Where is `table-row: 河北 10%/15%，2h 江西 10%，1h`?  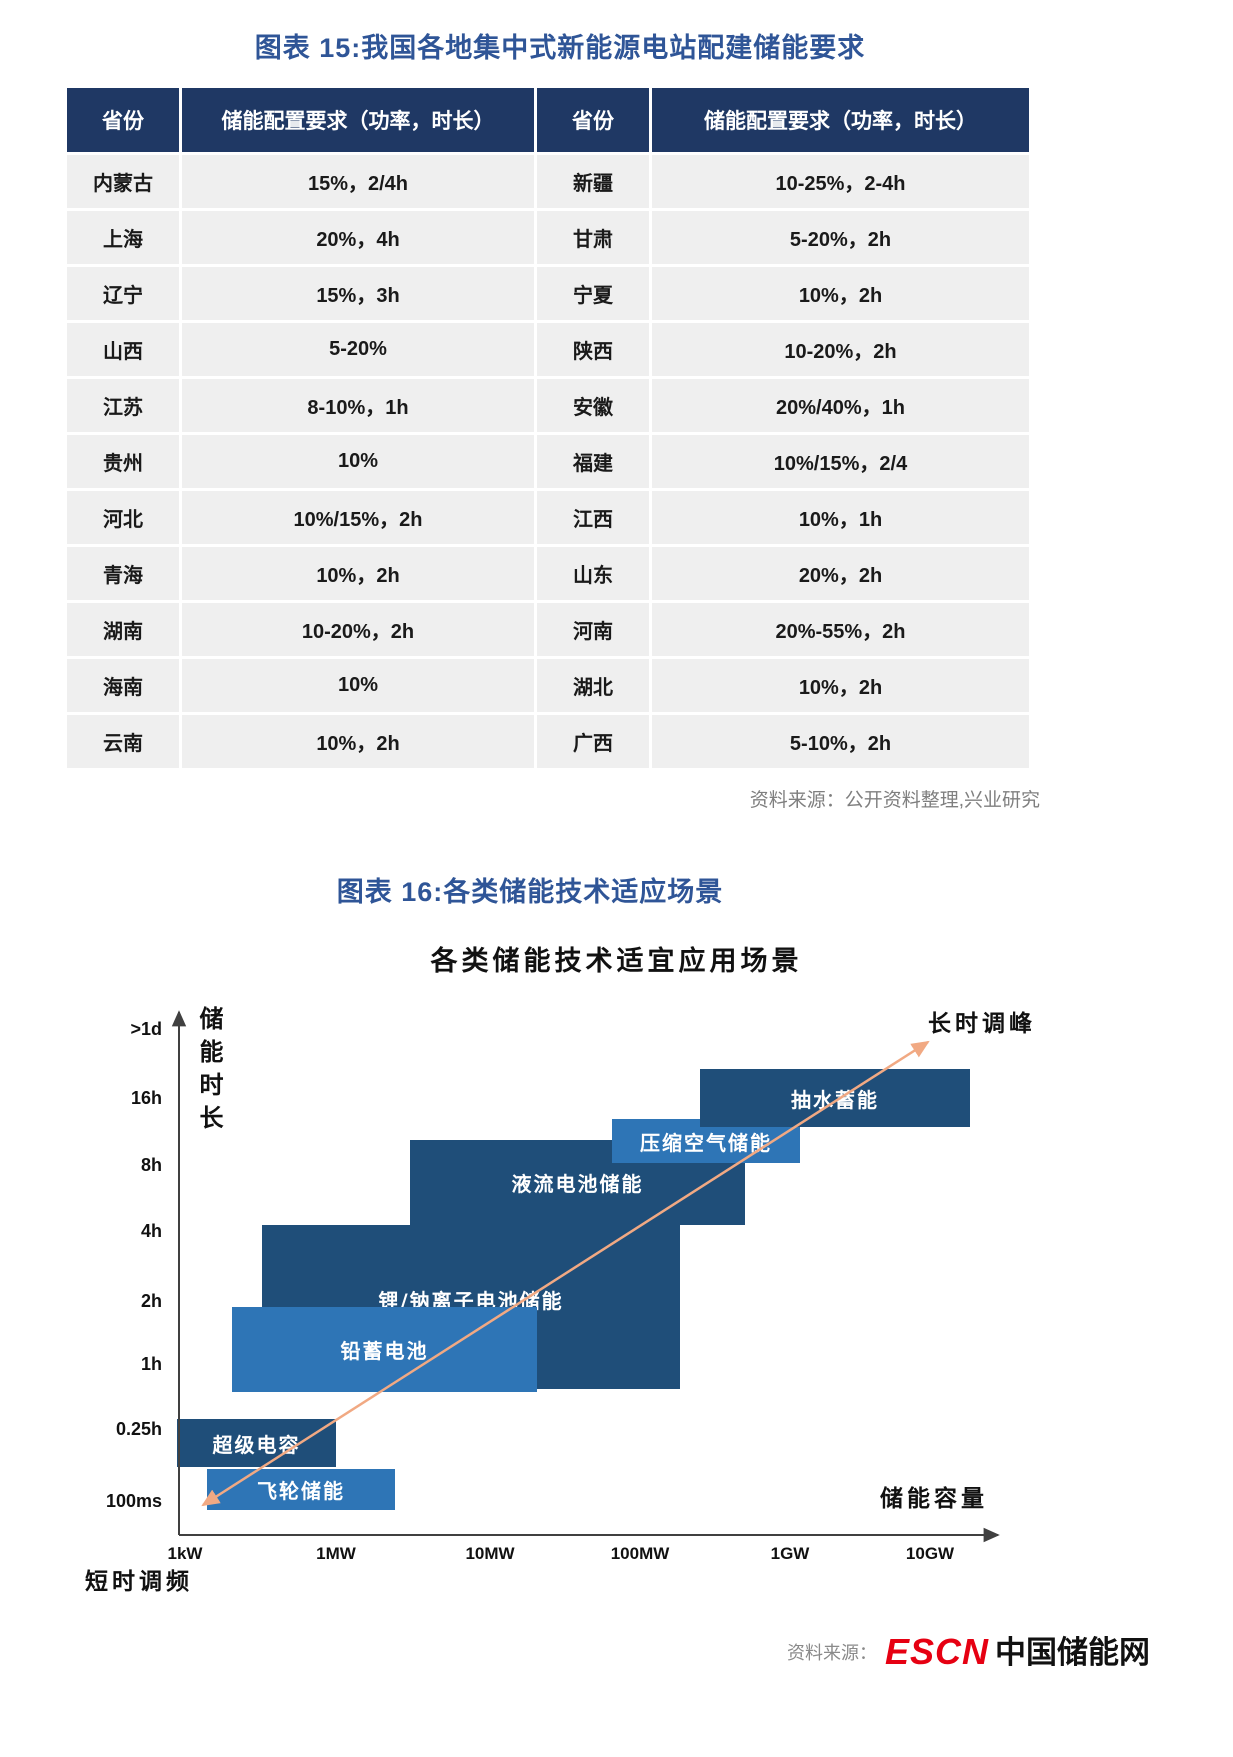 table-row: 河北 10%/15%，2h 江西 10%，1h is located at coordinates (548, 517).